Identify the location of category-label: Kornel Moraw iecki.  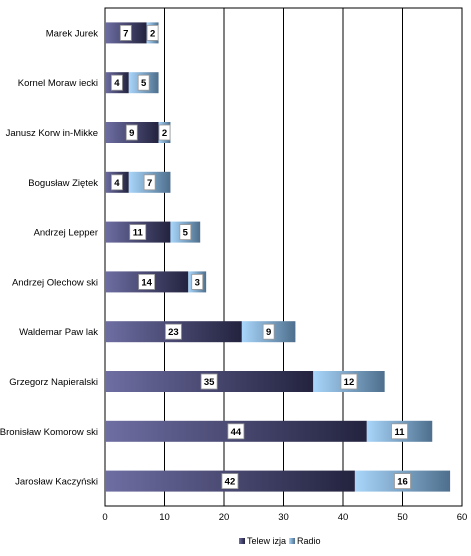
(58, 83).